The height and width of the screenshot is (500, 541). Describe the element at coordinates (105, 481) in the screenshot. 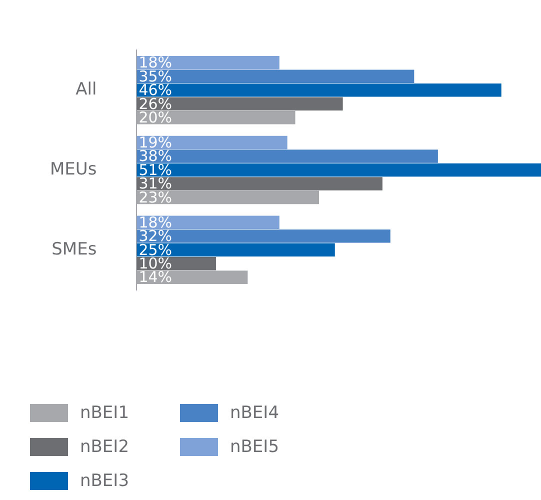

I see `legend-label: nBEI3` at that location.